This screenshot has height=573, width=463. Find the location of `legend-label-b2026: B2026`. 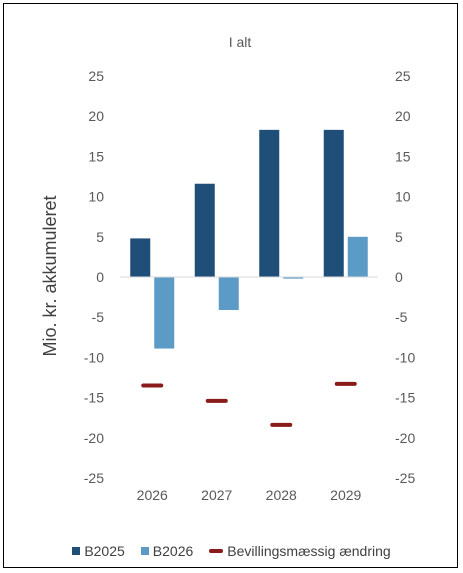

legend-label-b2026: B2026 is located at coordinates (173, 551).